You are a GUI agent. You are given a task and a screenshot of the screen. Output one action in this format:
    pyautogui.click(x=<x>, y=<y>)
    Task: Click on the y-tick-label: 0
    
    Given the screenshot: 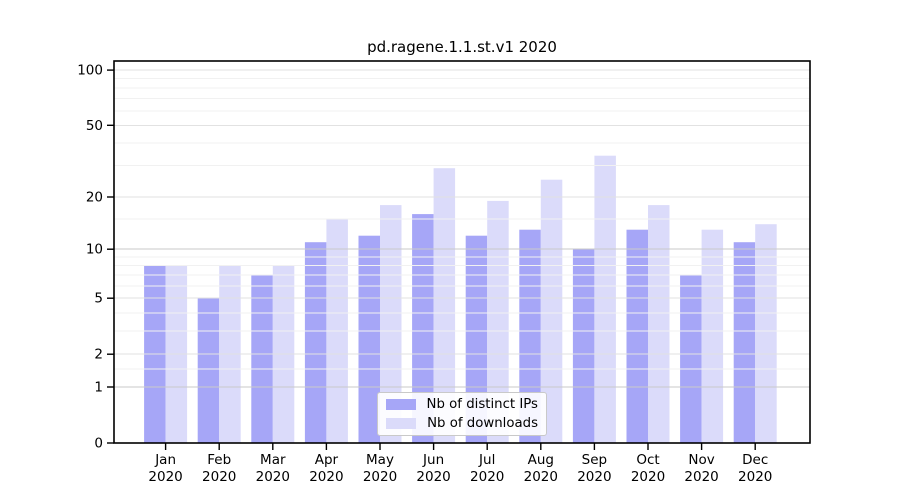 What is the action you would take?
    pyautogui.click(x=98, y=444)
    